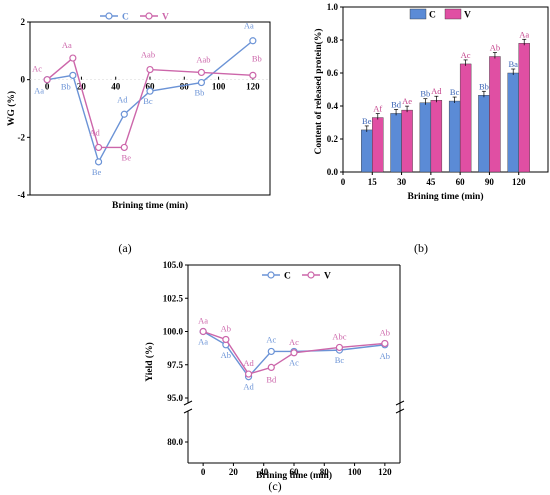  What do you see at coordinates (436, 91) in the screenshot?
I see `bar-label-V: Ad` at bounding box center [436, 91].